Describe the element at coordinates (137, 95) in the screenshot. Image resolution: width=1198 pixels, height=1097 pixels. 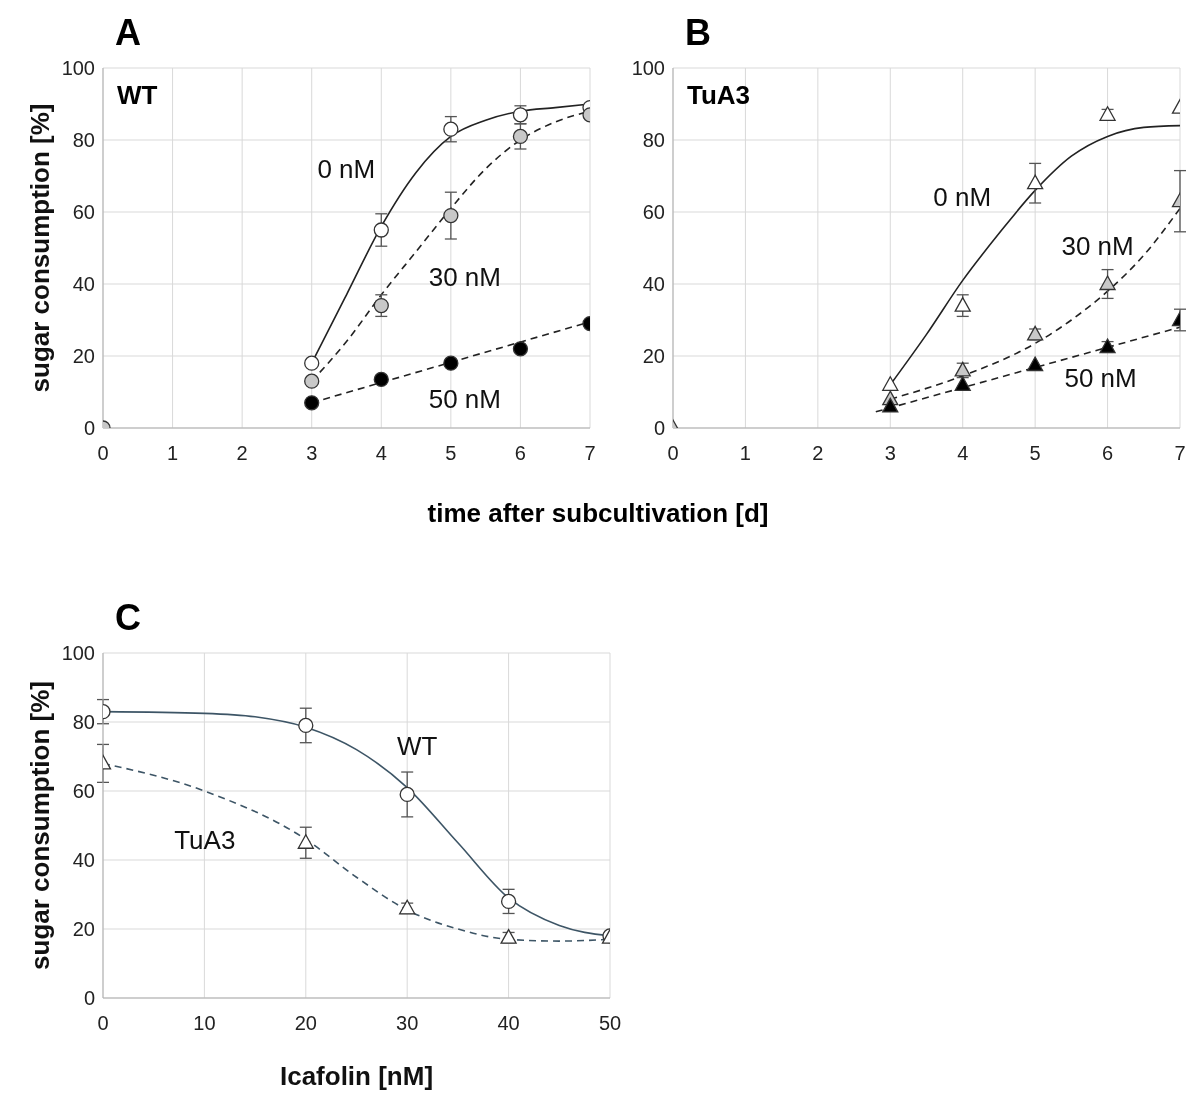
I see `text: WT` at that location.